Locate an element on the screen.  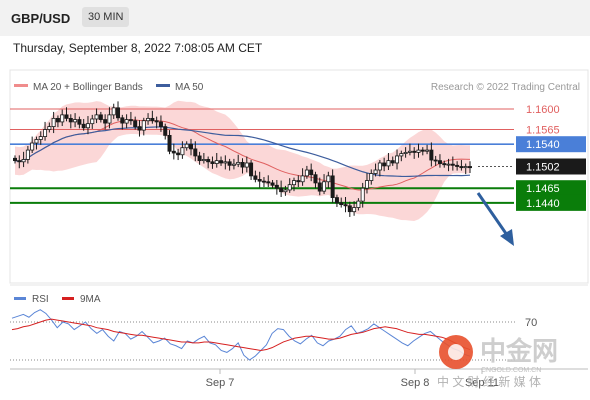
projection-arrow-head is located at coordinates (507, 237).